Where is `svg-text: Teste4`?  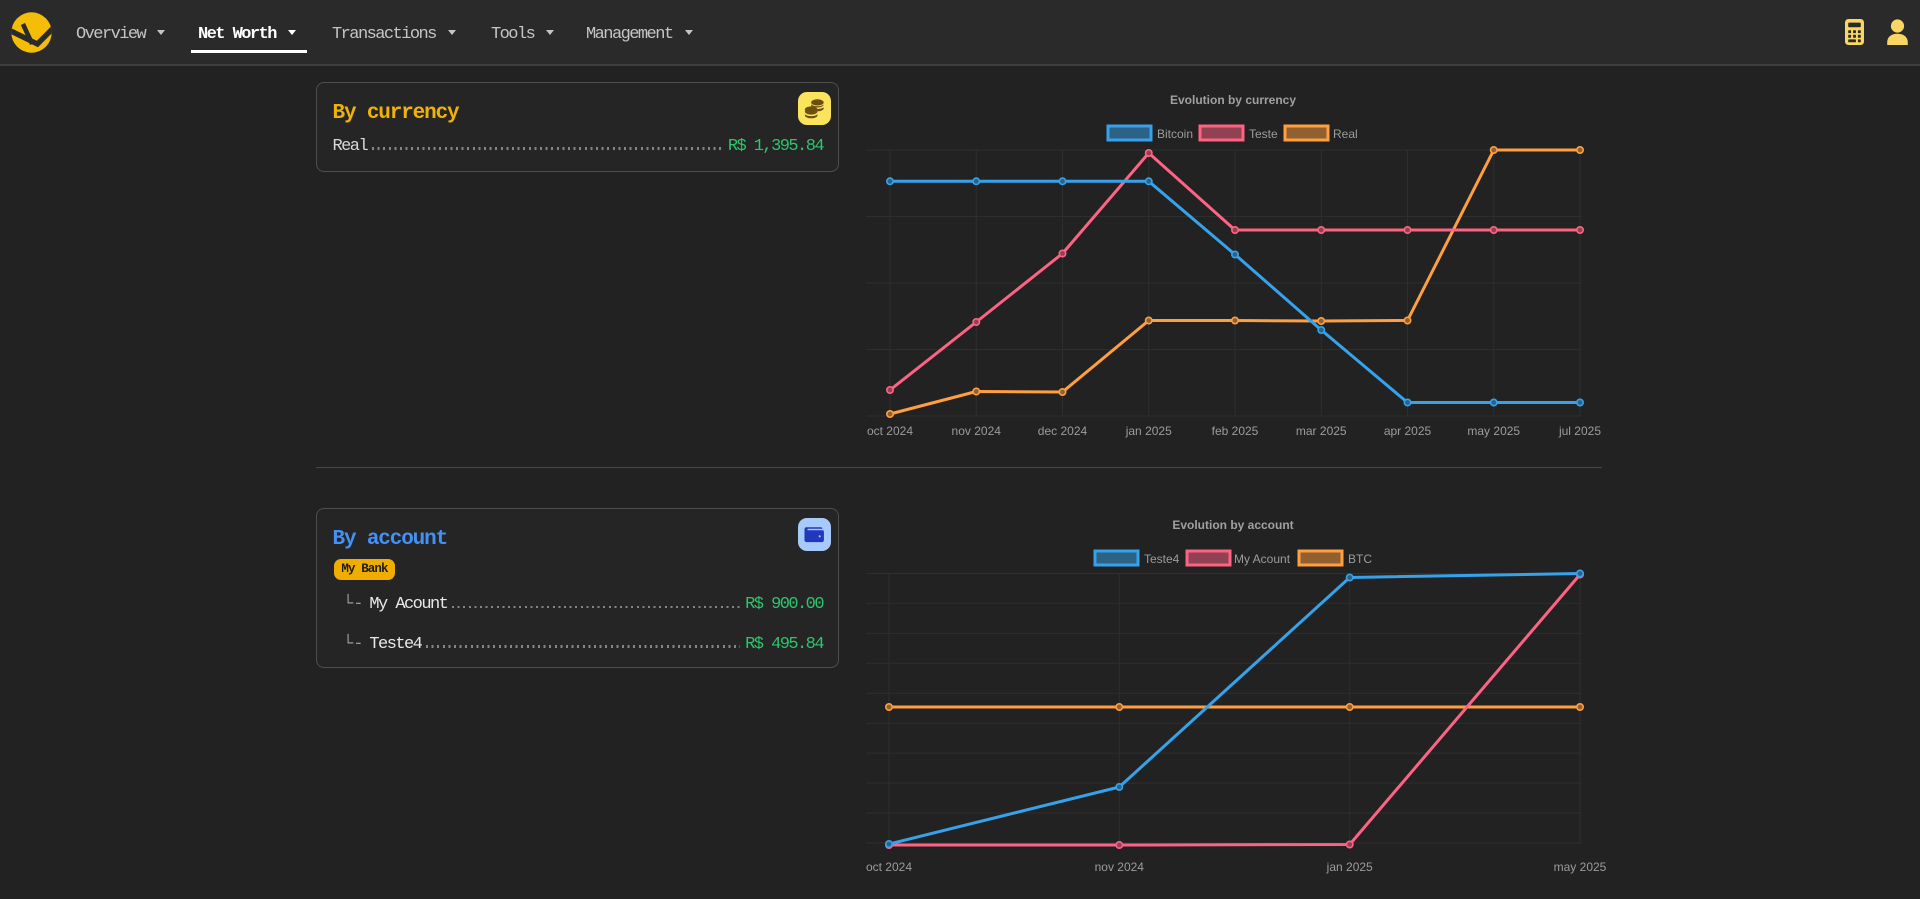 svg-text: Teste4 is located at coordinates (1162, 559).